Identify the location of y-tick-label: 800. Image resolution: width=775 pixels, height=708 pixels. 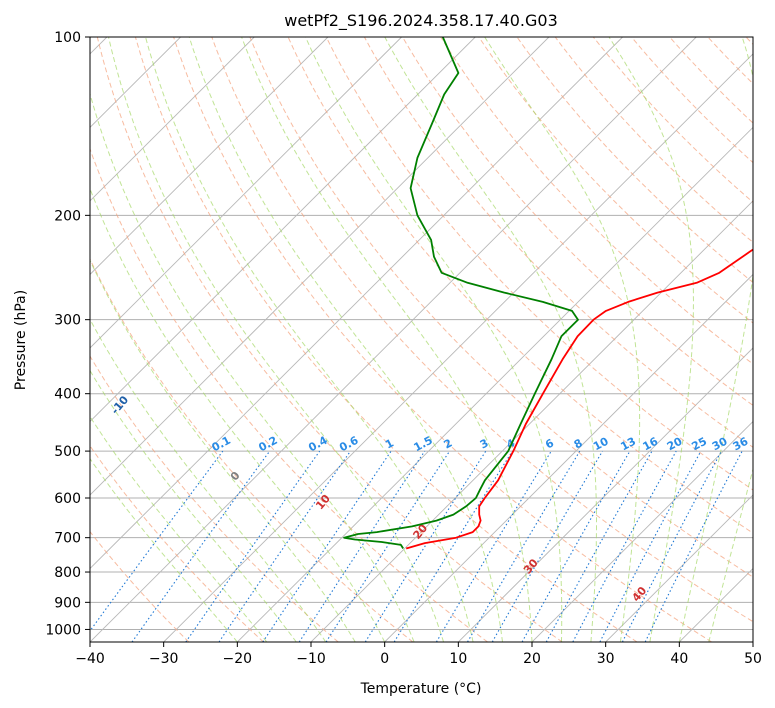
(67, 573).